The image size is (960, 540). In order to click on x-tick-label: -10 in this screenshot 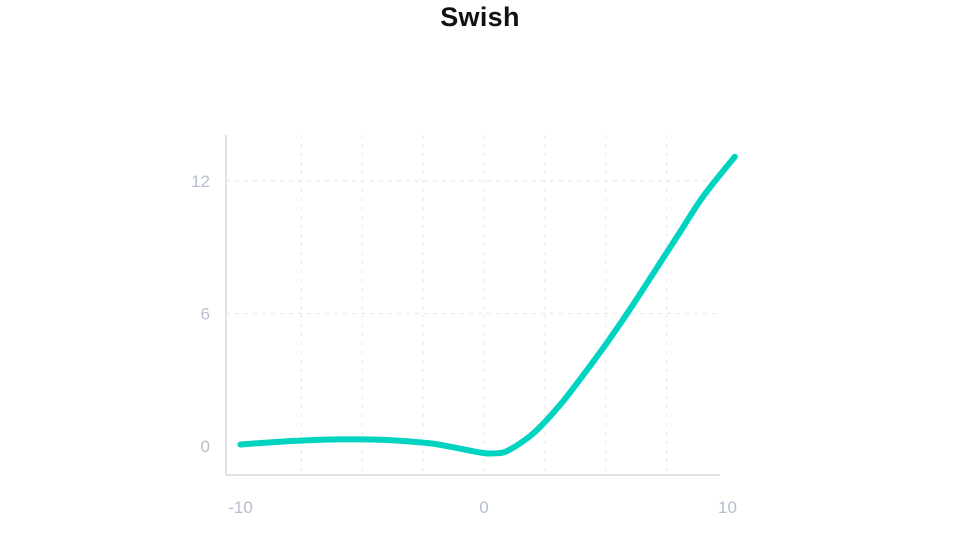, I will do `click(240, 507)`.